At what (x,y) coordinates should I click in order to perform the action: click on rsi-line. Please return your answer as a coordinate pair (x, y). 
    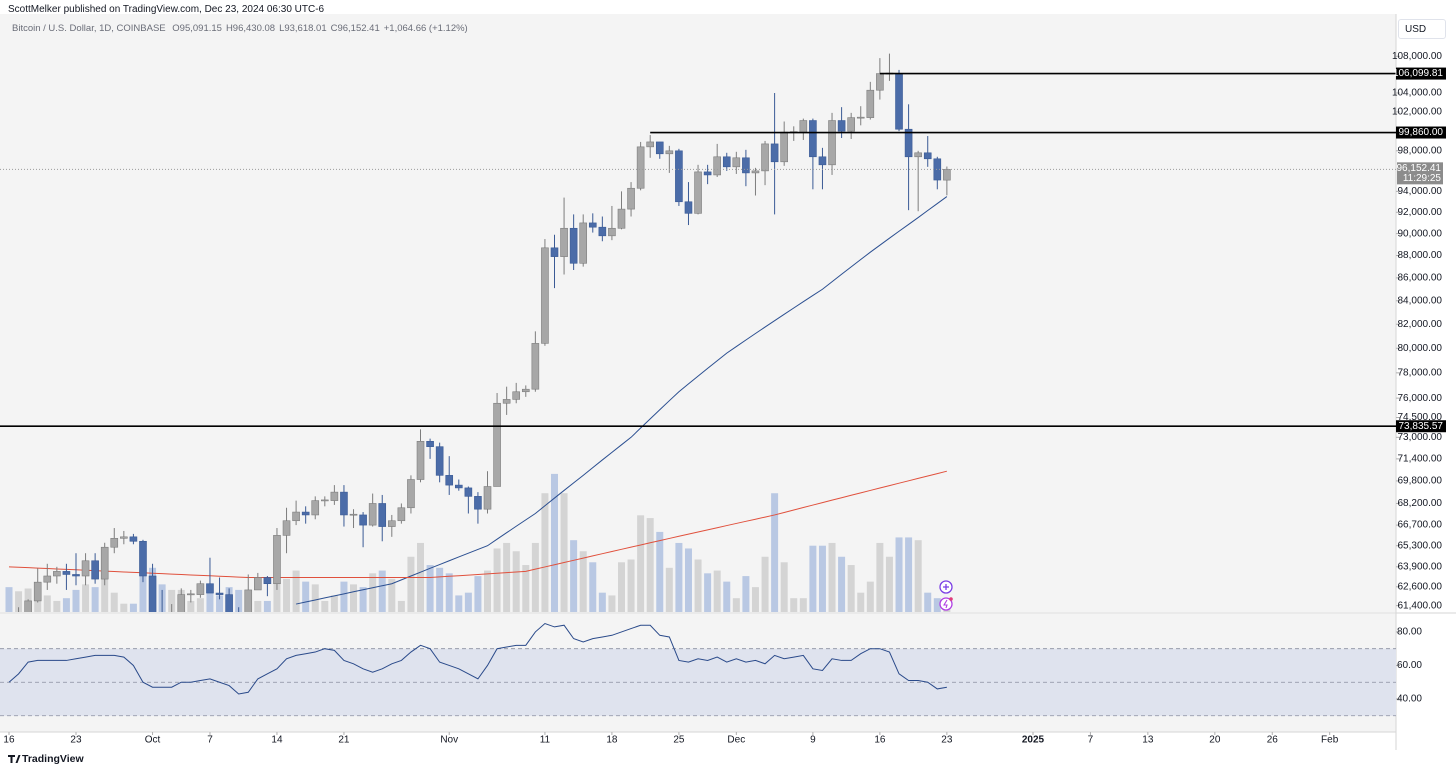
    Looking at the image, I should click on (477, 658).